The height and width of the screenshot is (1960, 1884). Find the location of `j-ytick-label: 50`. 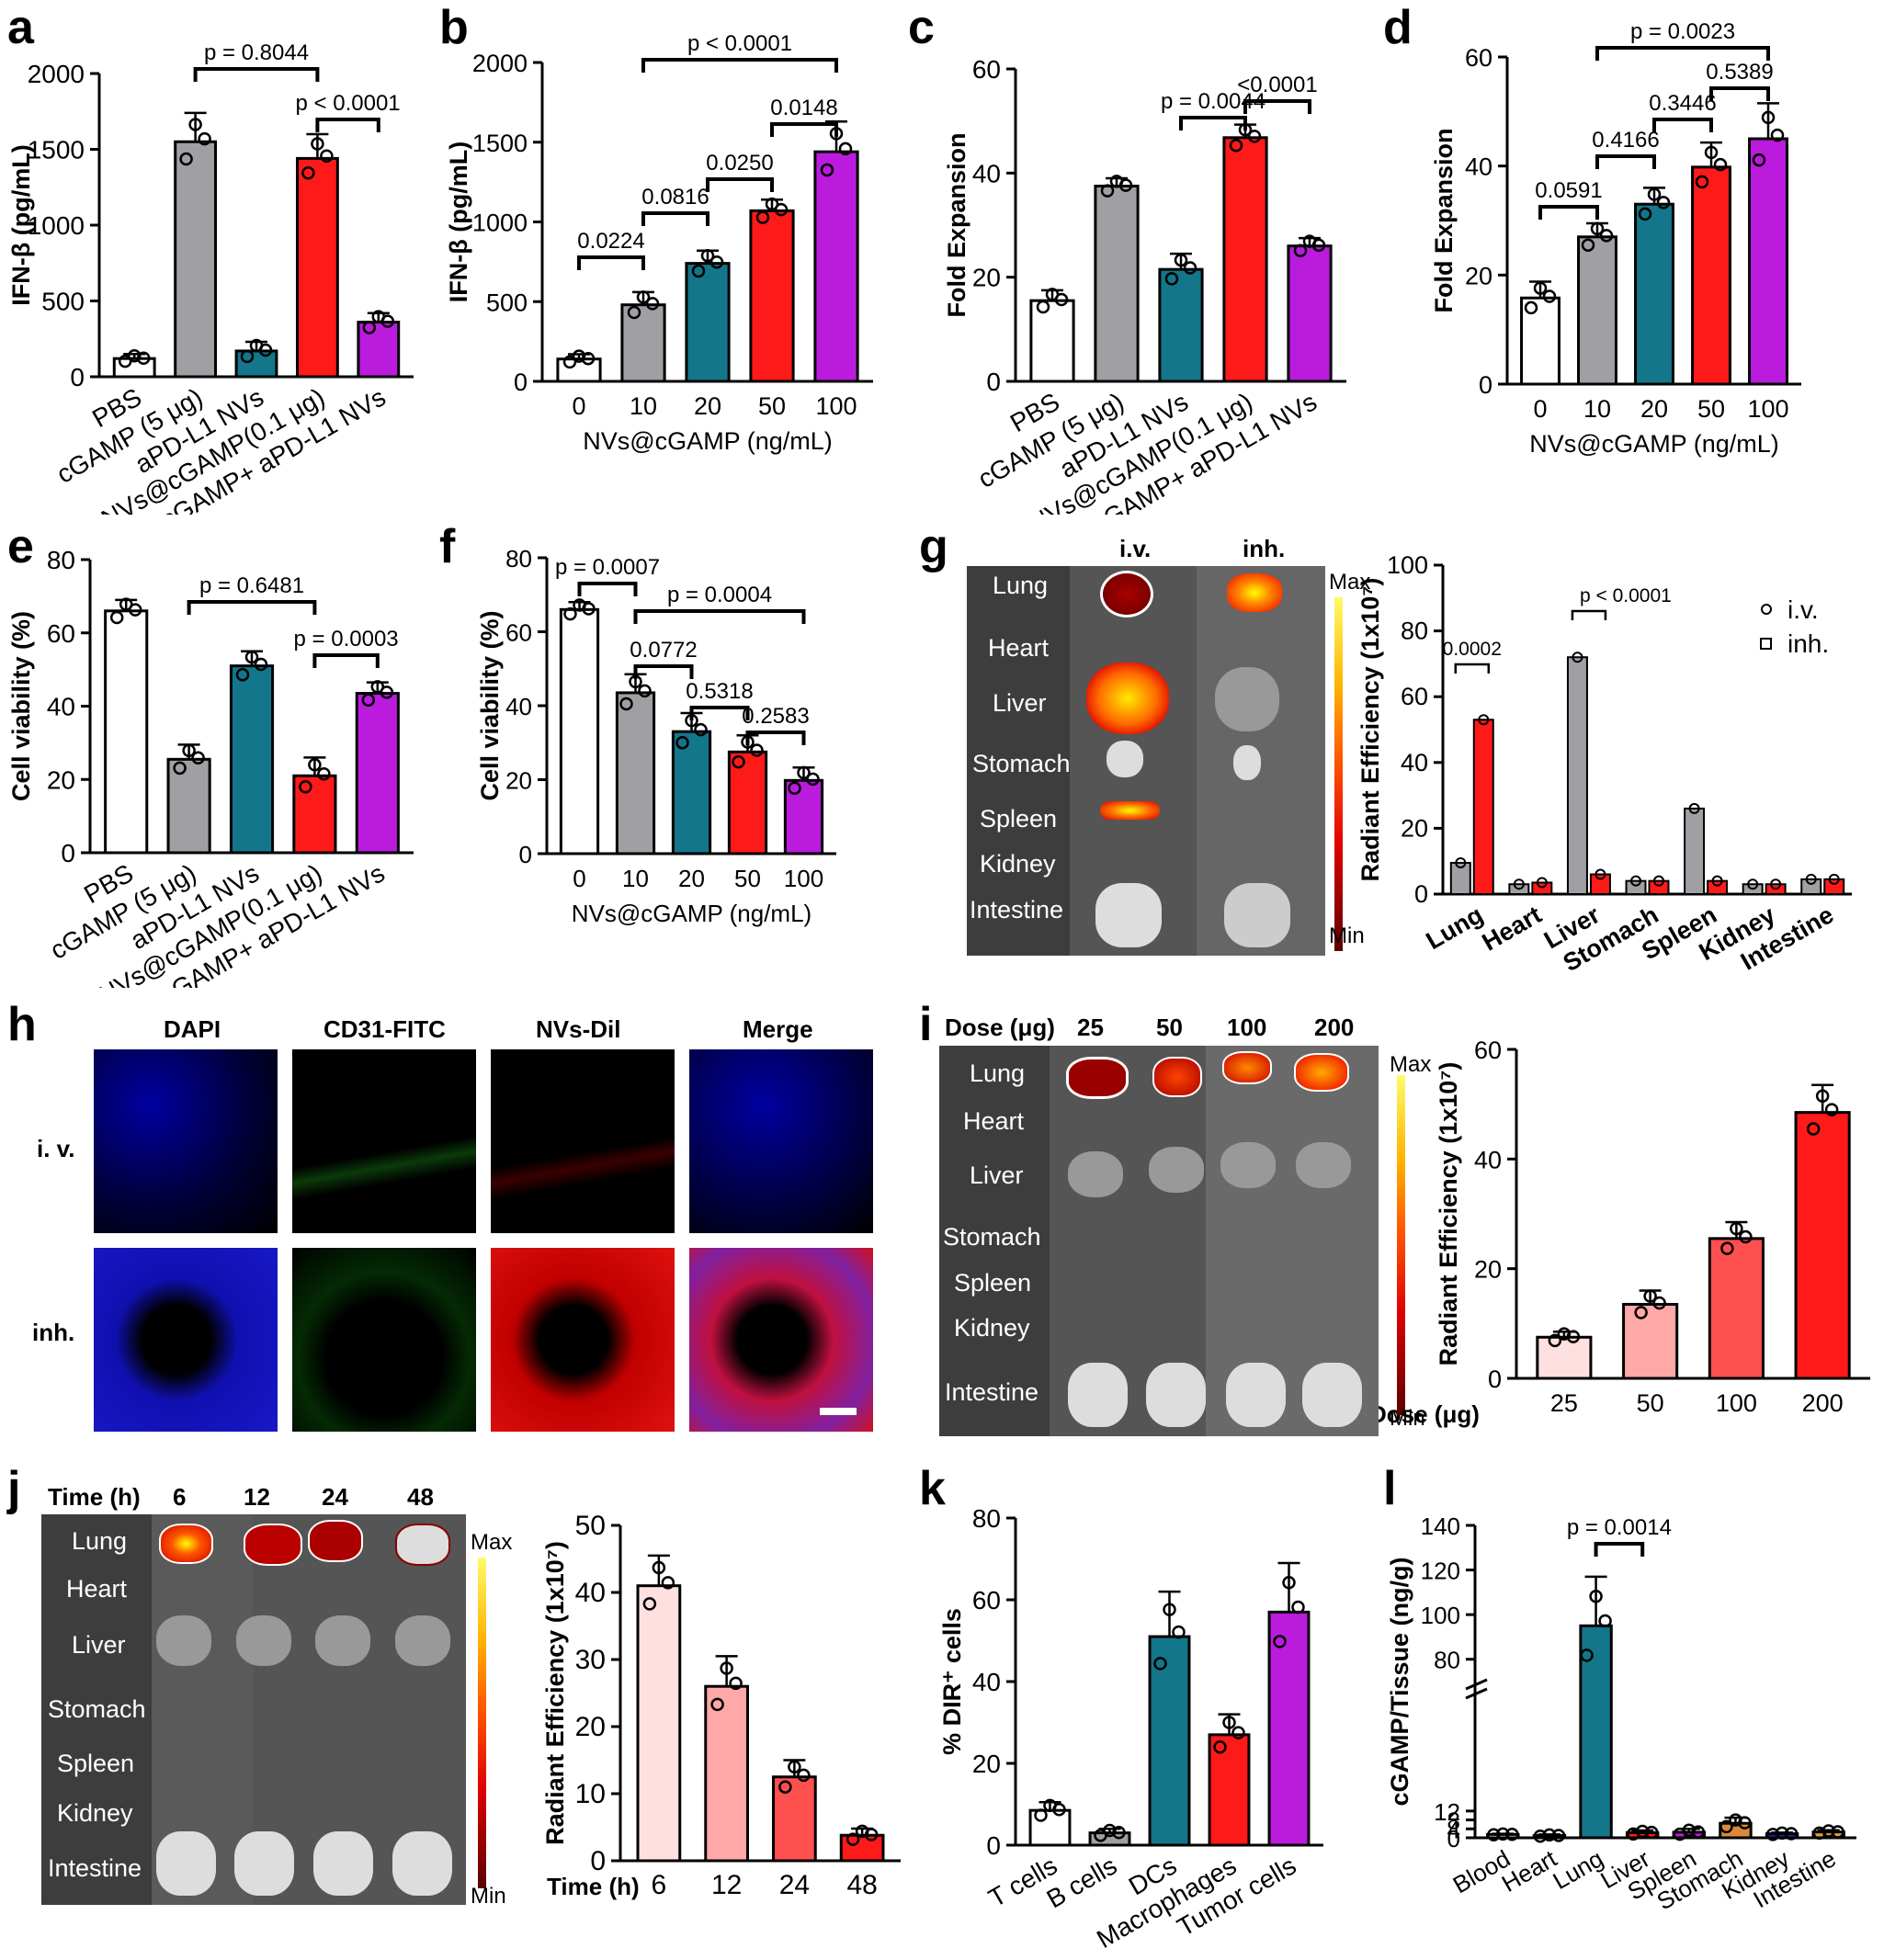

j-ytick-label: 50 is located at coordinates (590, 1526).